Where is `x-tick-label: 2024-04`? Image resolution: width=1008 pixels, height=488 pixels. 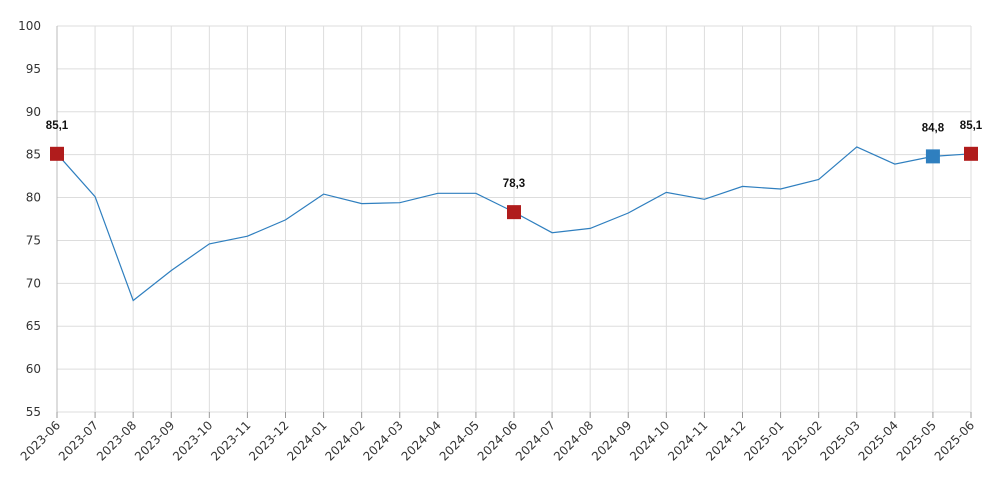
x-tick-label: 2024-04 is located at coordinates (421, 440).